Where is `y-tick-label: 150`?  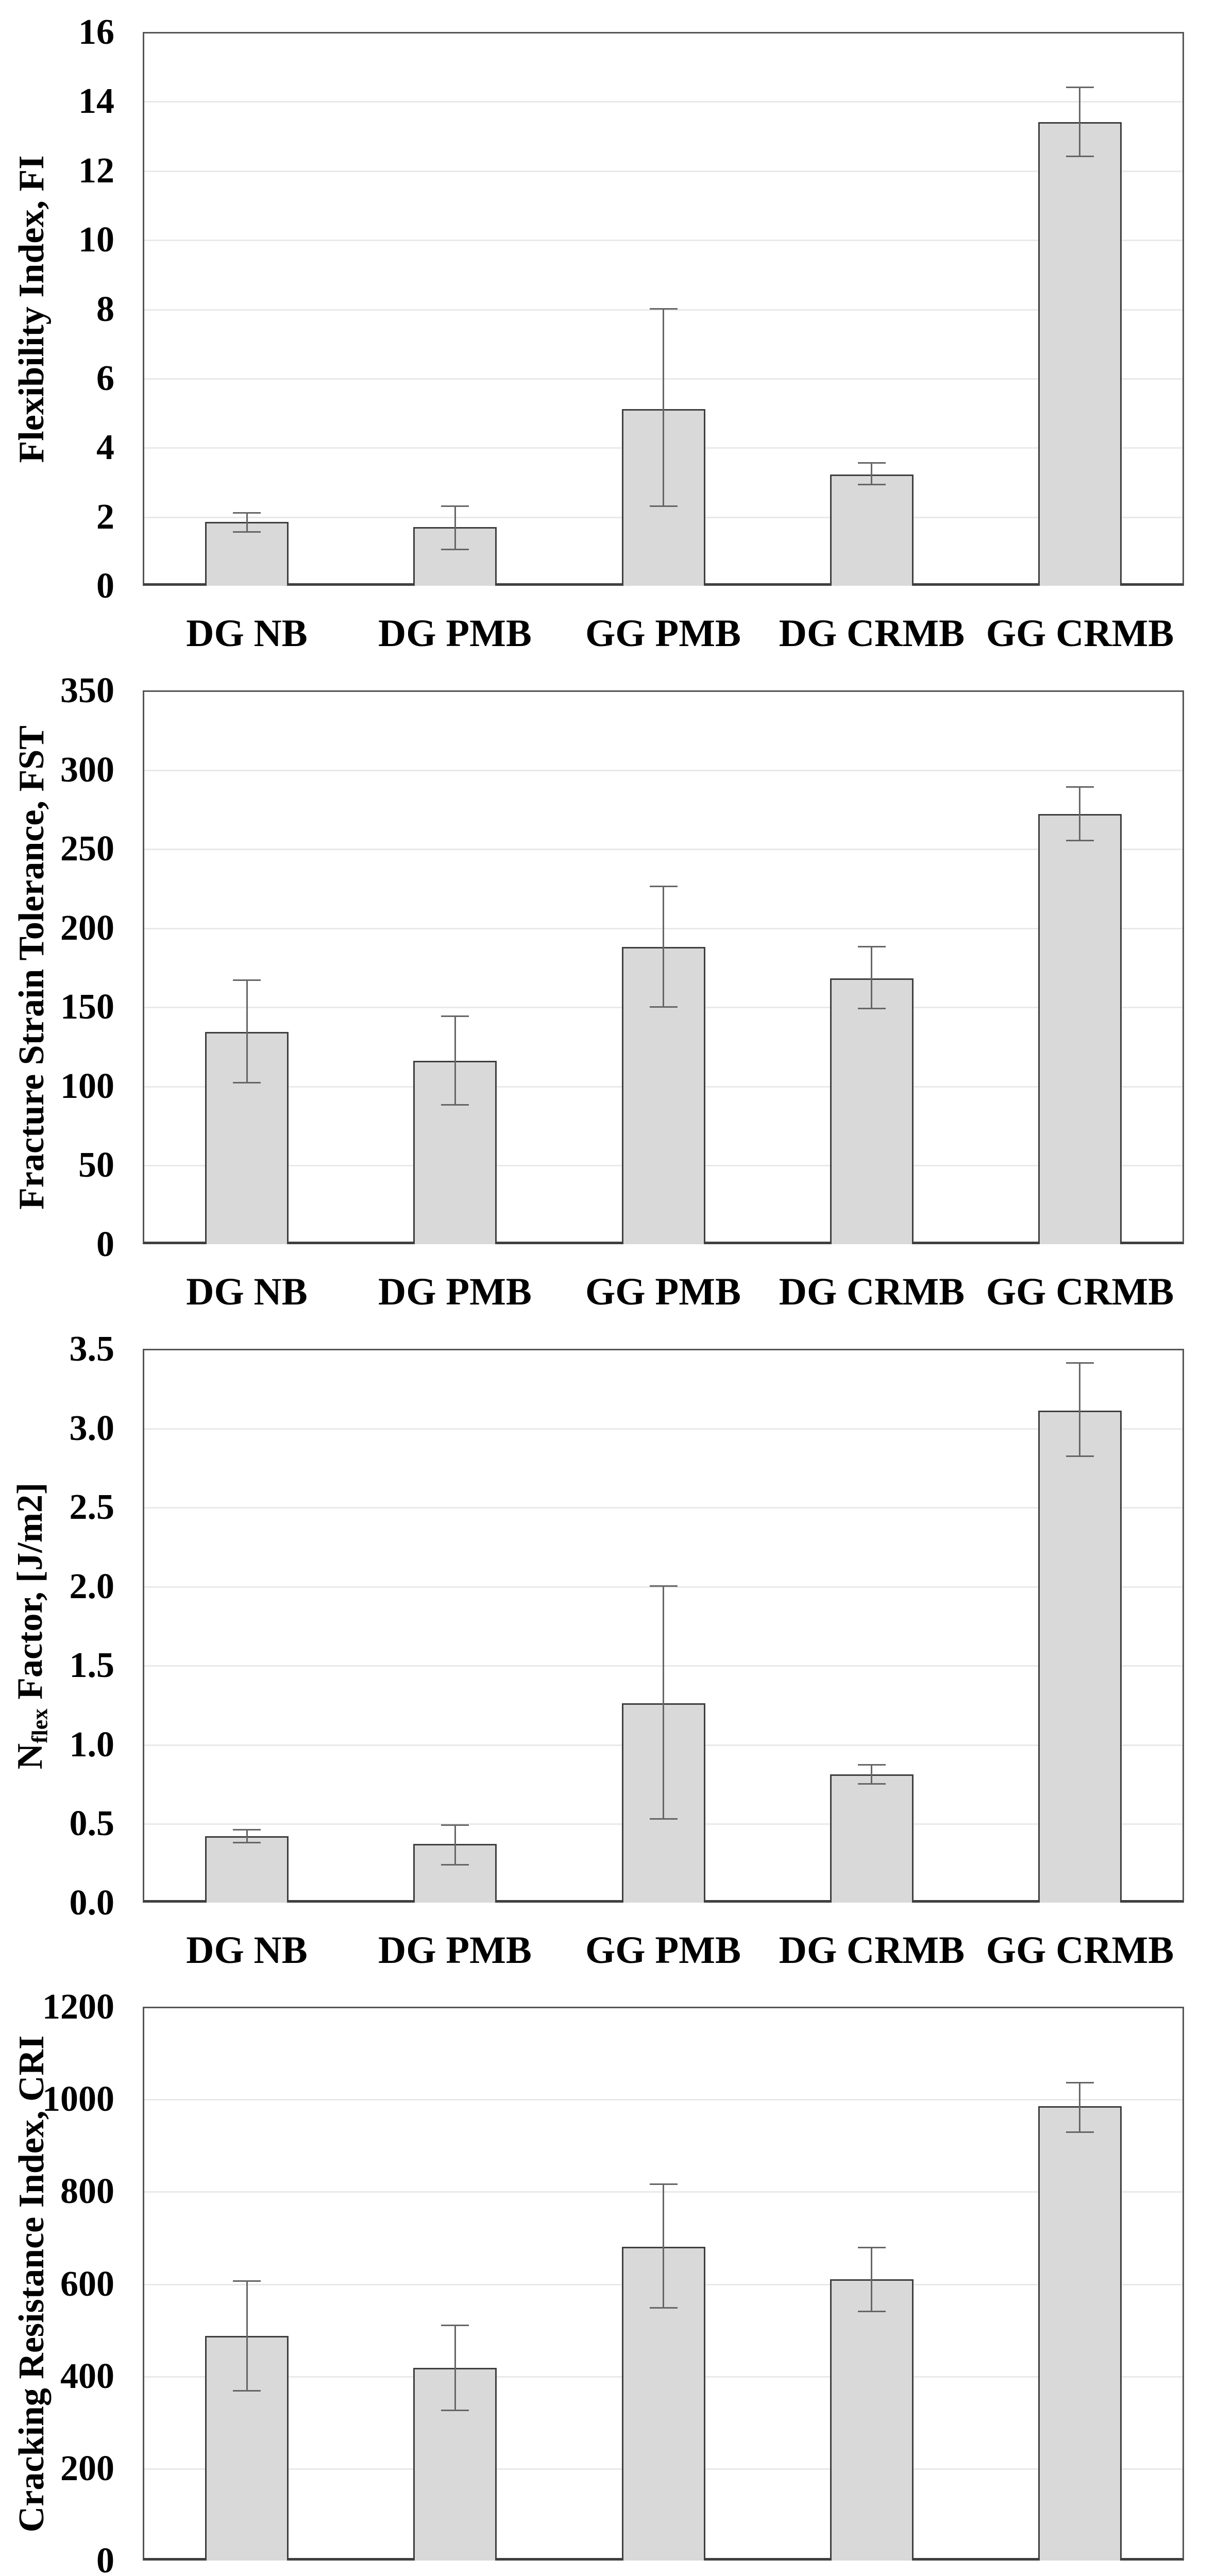 y-tick-label: 150 is located at coordinates (87, 1007).